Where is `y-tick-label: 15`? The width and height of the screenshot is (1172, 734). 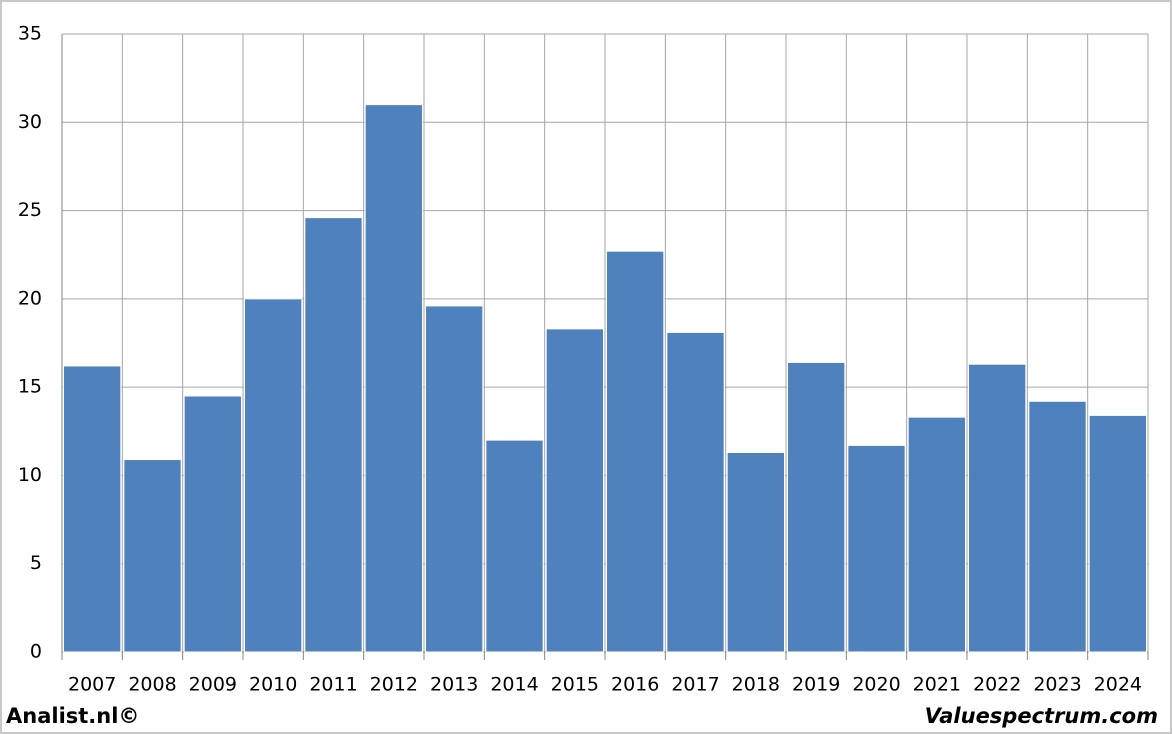 y-tick-label: 15 is located at coordinates (30, 387).